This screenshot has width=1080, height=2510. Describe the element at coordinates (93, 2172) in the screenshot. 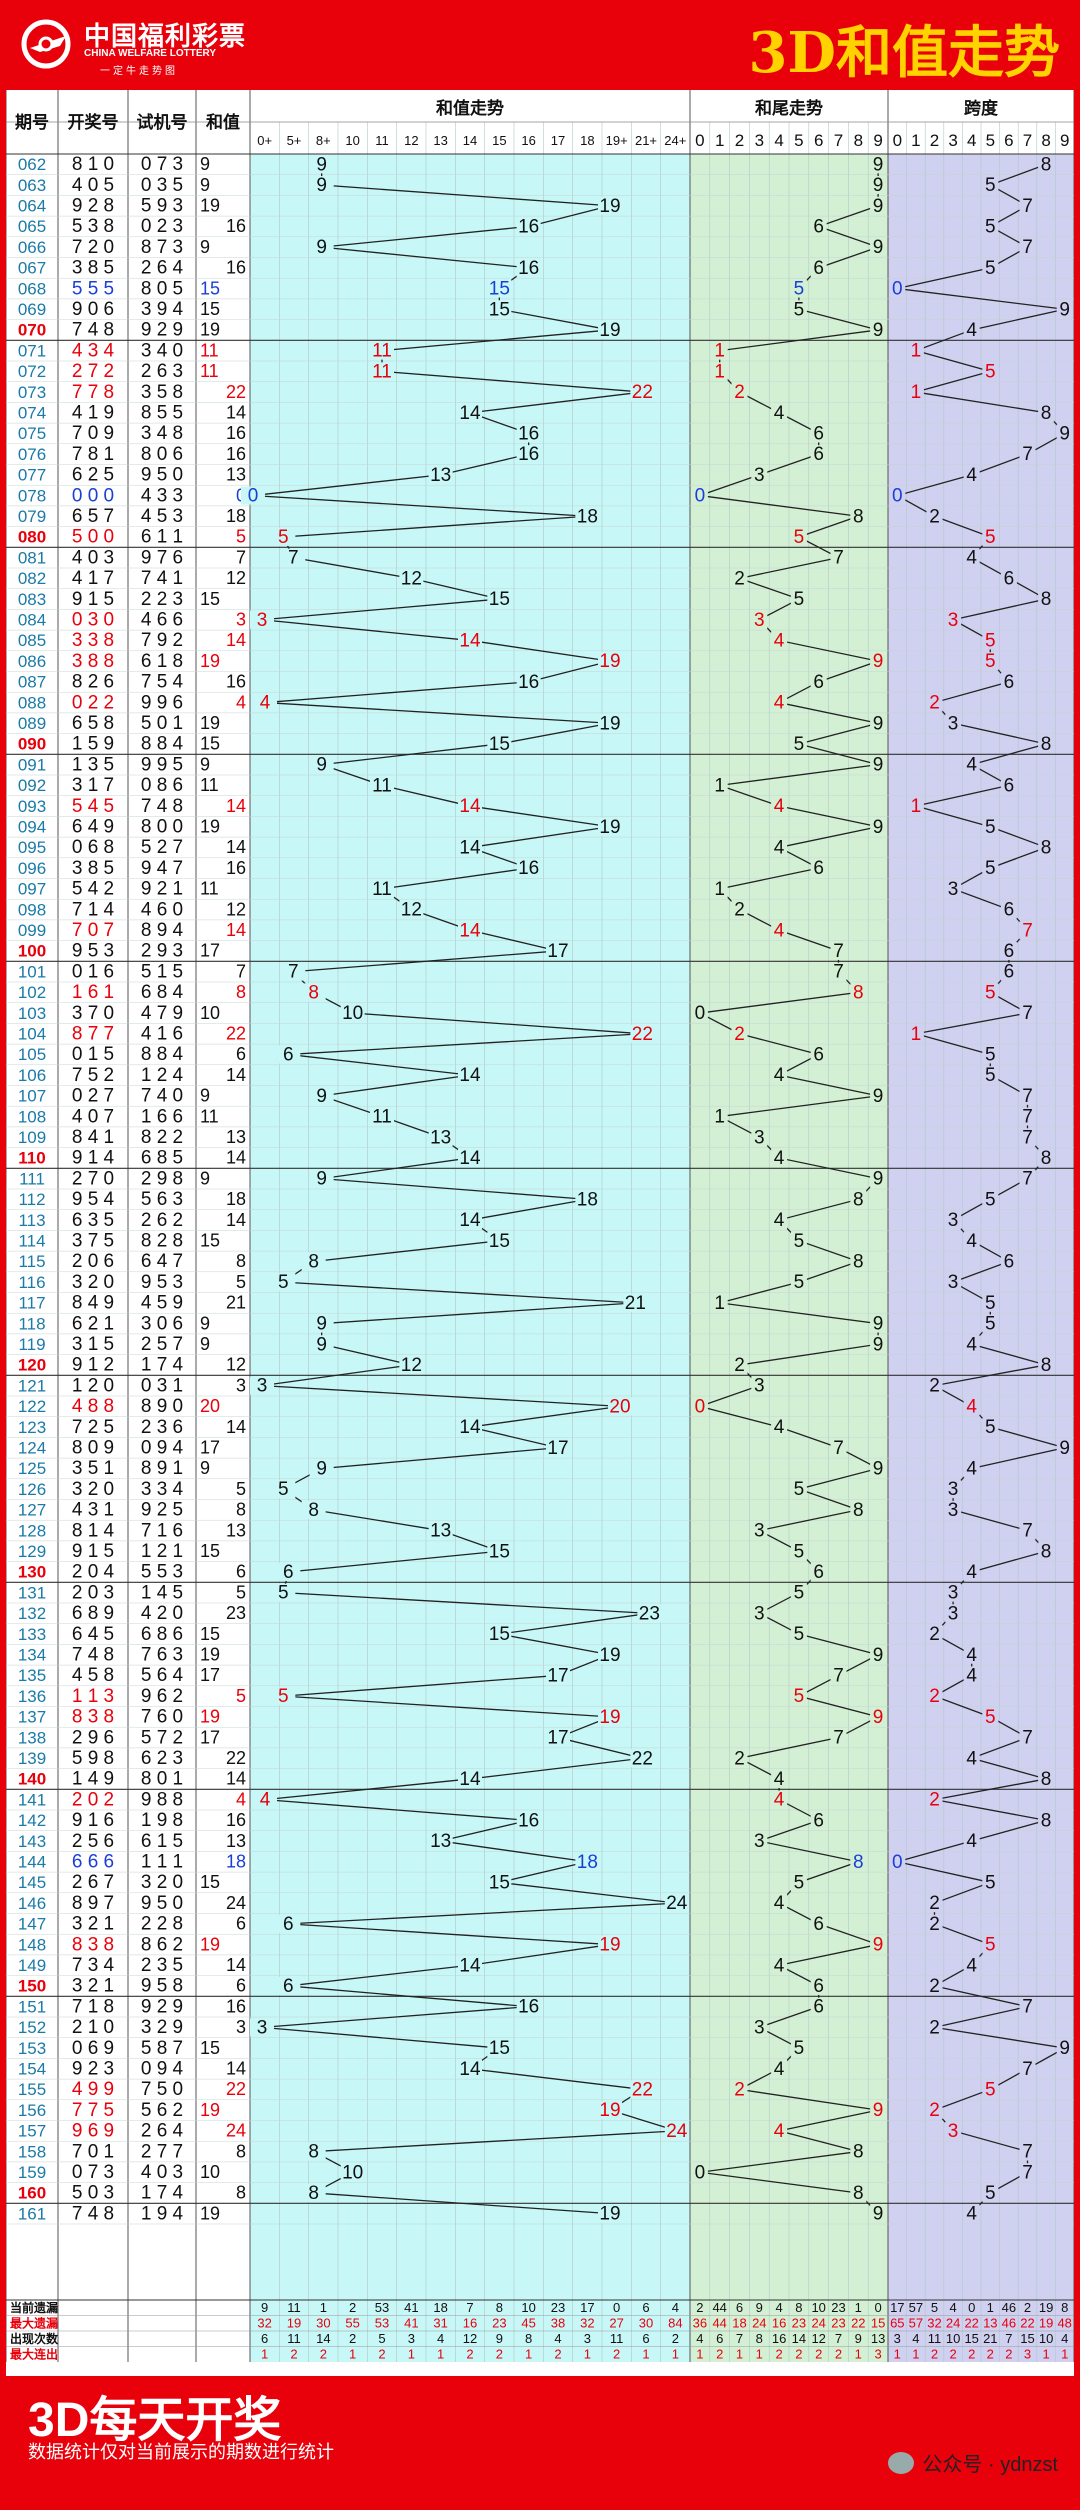

I see `draw-cell: 0 7 3` at that location.